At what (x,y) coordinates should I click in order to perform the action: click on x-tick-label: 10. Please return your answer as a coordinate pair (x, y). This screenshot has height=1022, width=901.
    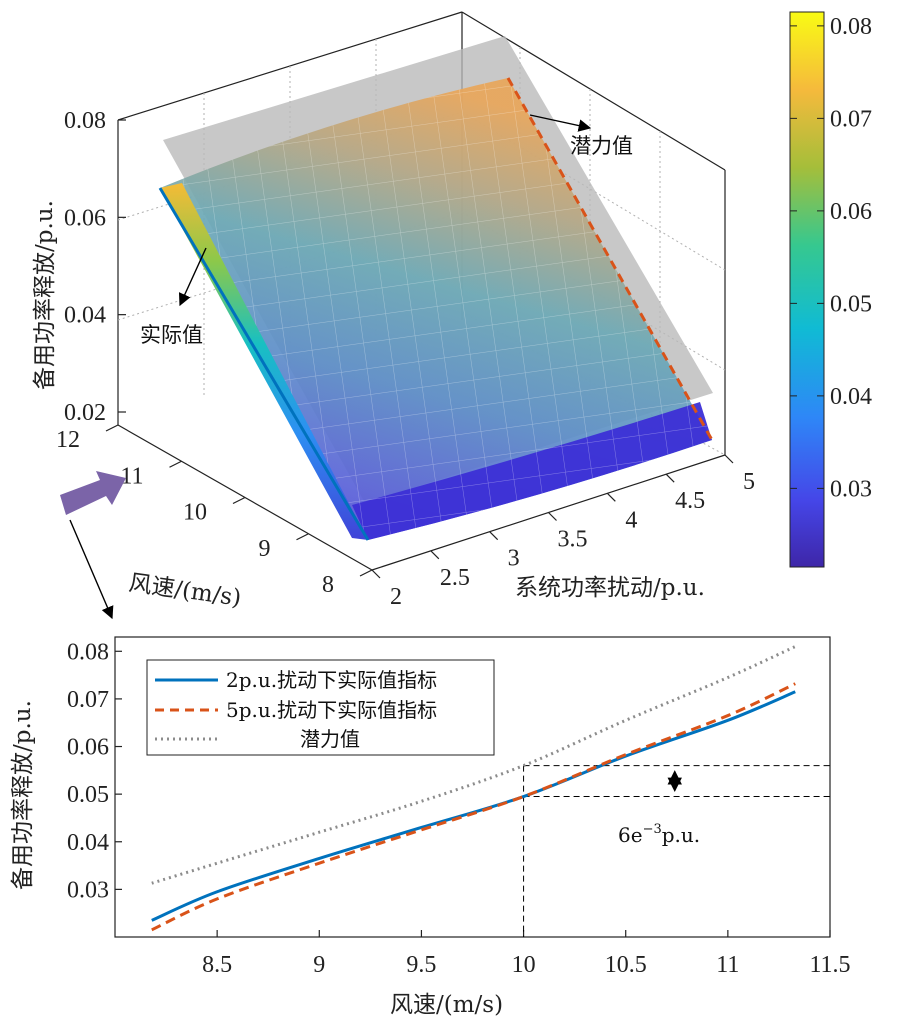
    Looking at the image, I should click on (524, 965).